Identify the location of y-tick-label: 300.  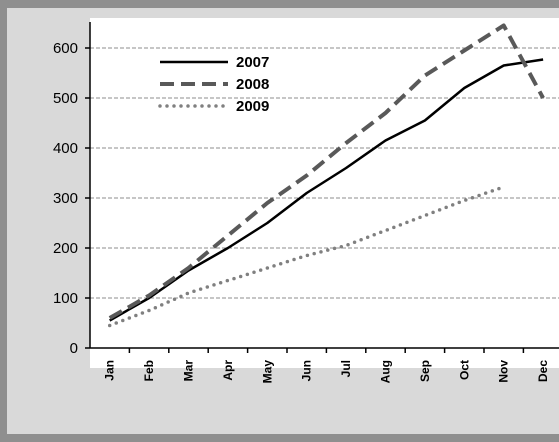
(65, 198).